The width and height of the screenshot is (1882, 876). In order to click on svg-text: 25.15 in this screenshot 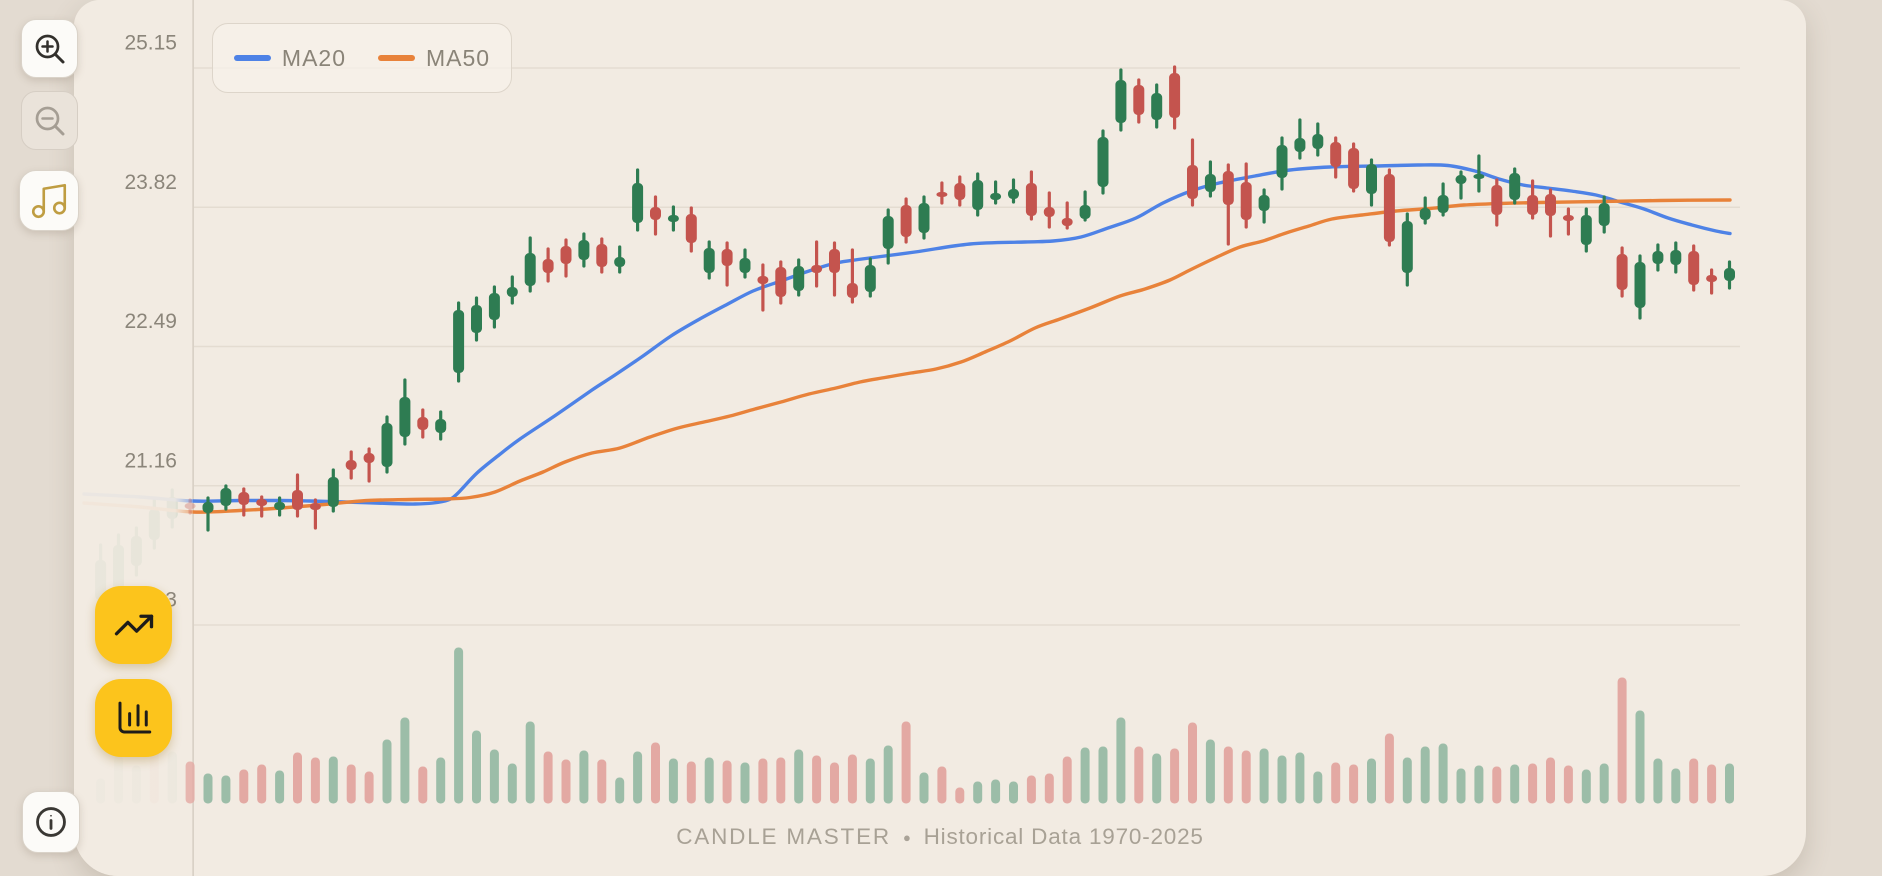, I will do `click(150, 43)`.